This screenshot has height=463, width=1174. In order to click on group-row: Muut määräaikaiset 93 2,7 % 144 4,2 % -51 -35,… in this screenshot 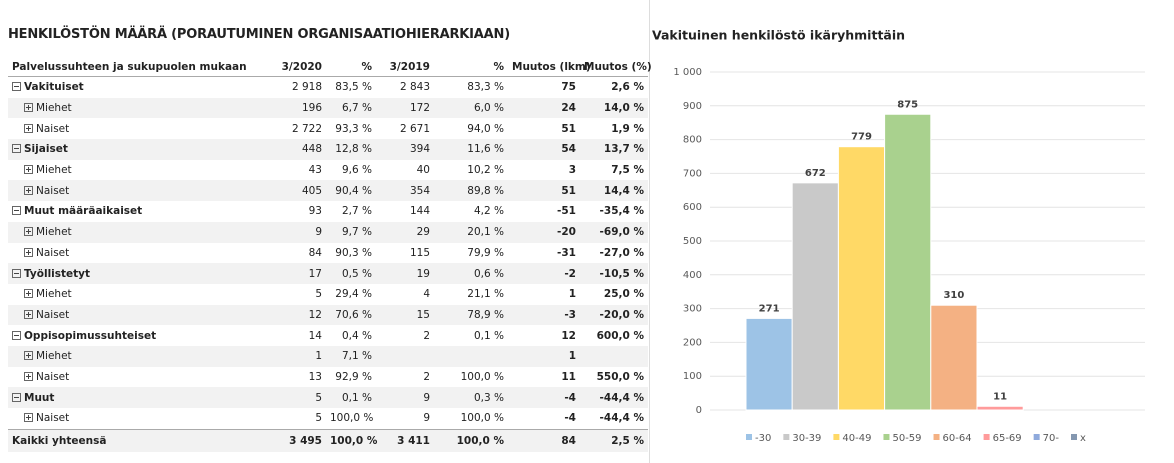, I will do `click(328, 211)`.